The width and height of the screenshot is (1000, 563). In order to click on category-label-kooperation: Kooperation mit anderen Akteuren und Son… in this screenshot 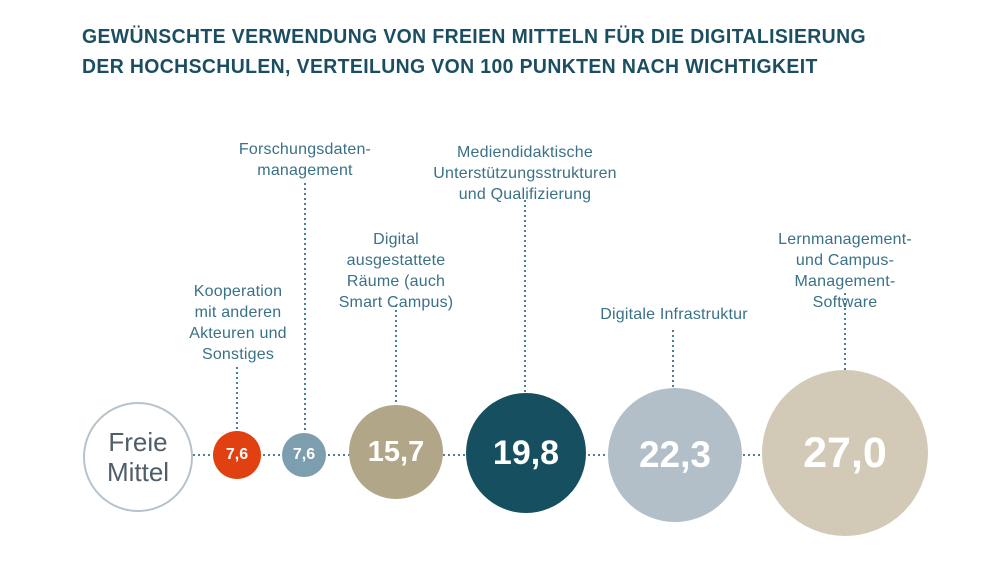, I will do `click(238, 323)`.